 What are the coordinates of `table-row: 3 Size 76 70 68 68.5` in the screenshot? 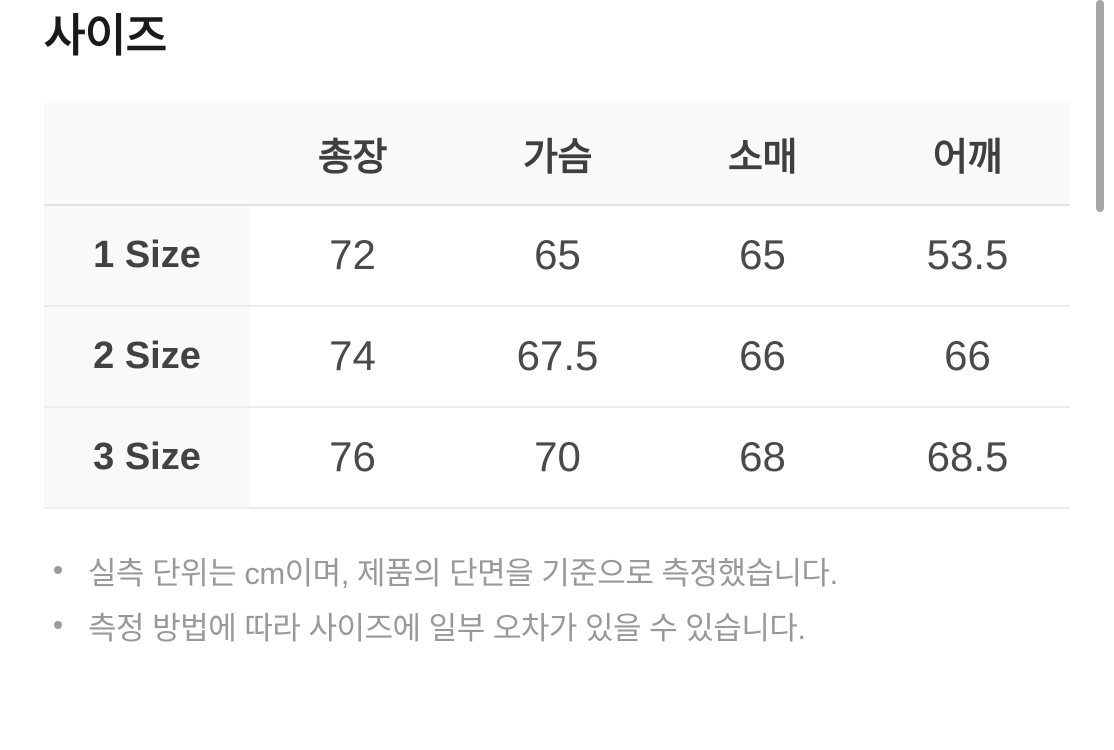 It's located at (557, 457).